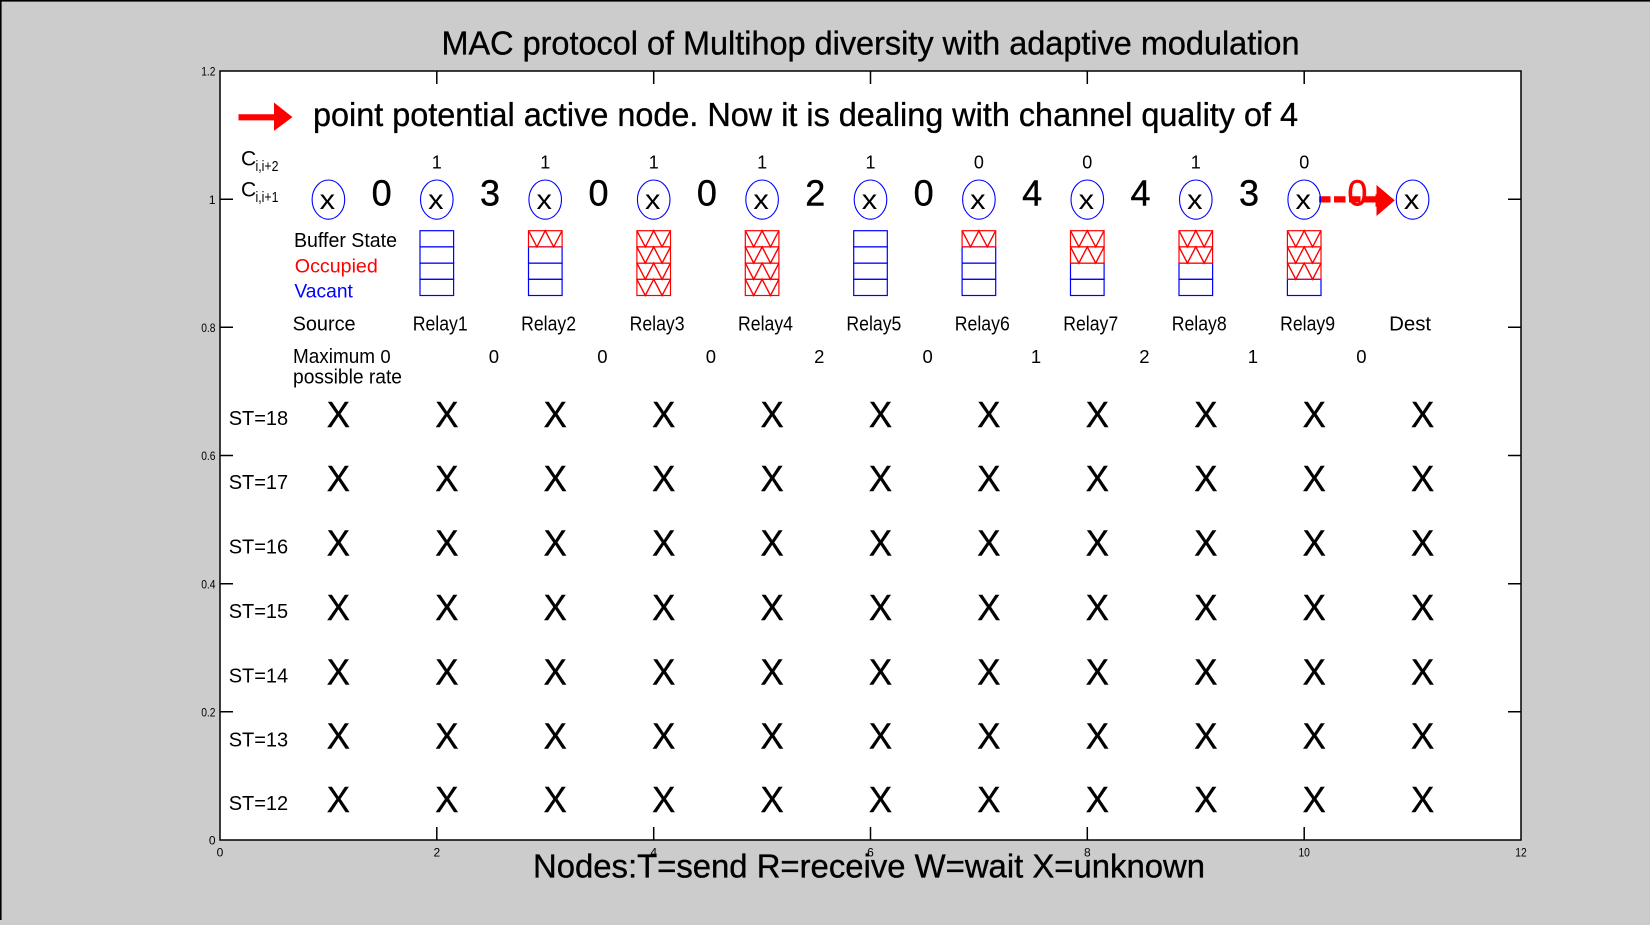 The width and height of the screenshot is (1650, 925). I want to click on svg-text: 0.4, so click(208, 584).